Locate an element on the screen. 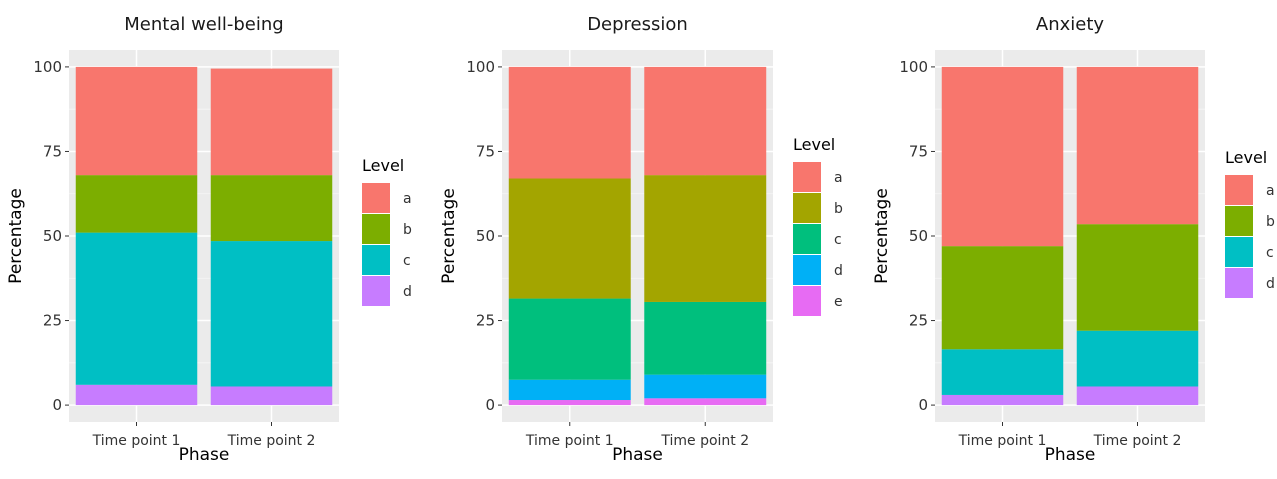 The image size is (1277, 479). chart-title: Mental well-being is located at coordinates (203, 24).